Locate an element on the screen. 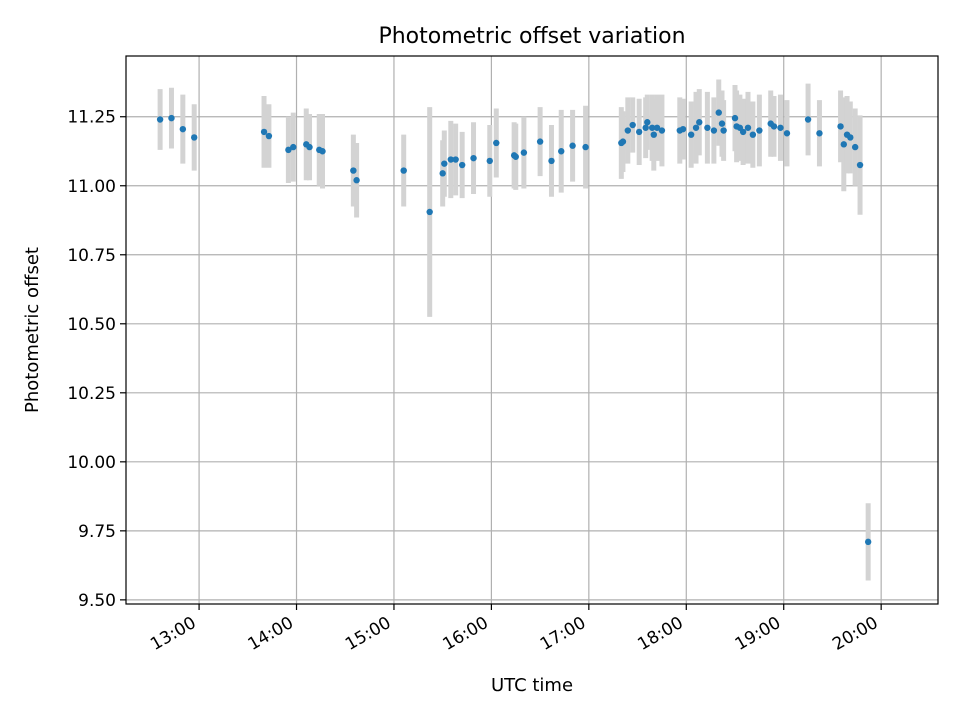 The height and width of the screenshot is (720, 960). x-tick-label: 16:00 is located at coordinates (465, 634).